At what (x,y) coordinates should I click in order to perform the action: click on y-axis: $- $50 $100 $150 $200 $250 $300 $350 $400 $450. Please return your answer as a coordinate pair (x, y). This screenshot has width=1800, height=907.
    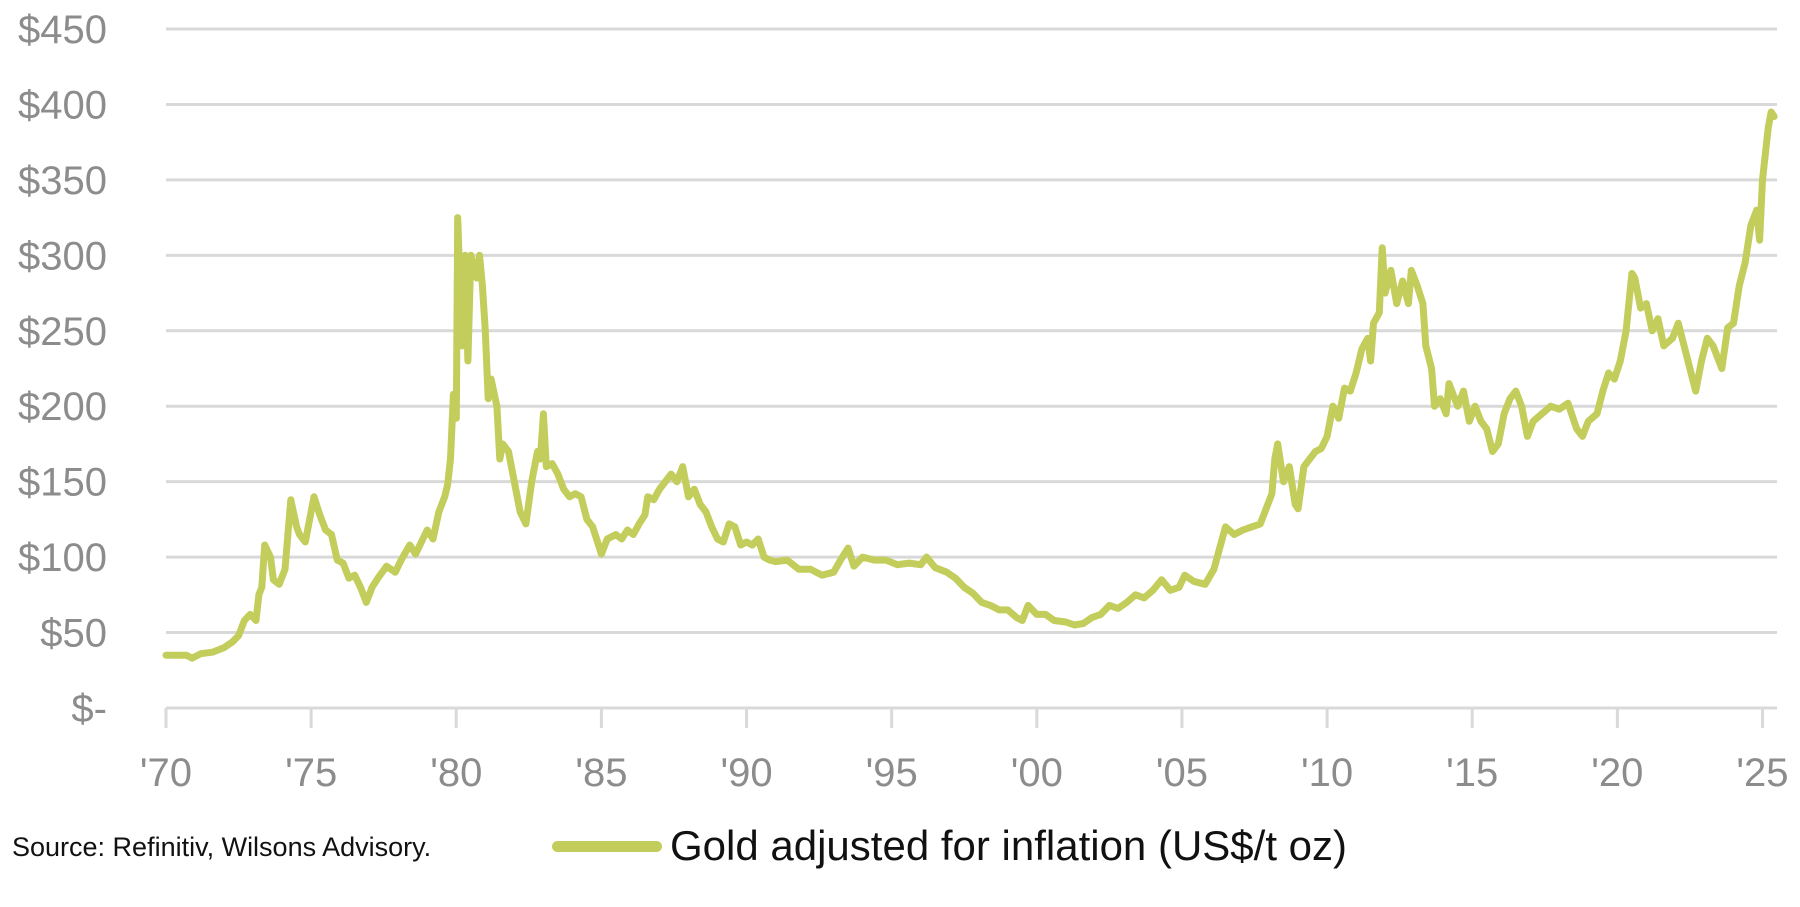
    Looking at the image, I should click on (62, 369).